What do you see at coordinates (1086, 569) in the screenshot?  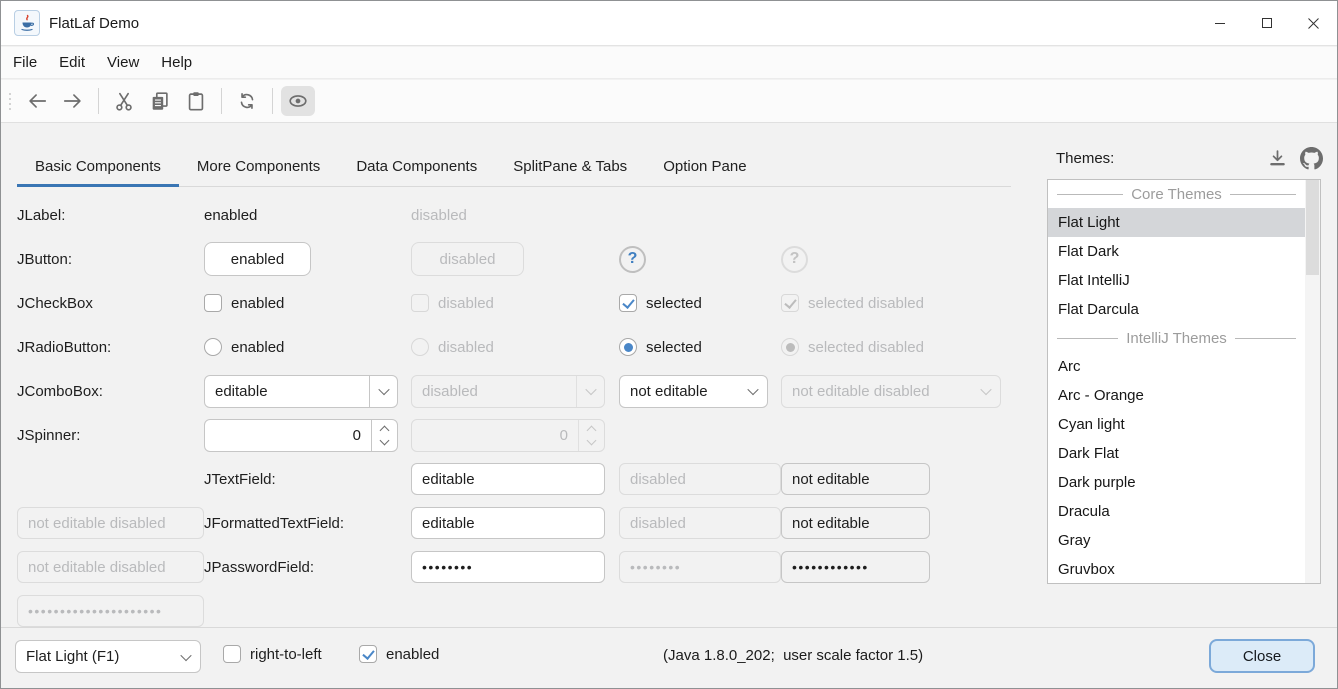 I see `theme-item-gruvbox: Gruvbox` at bounding box center [1086, 569].